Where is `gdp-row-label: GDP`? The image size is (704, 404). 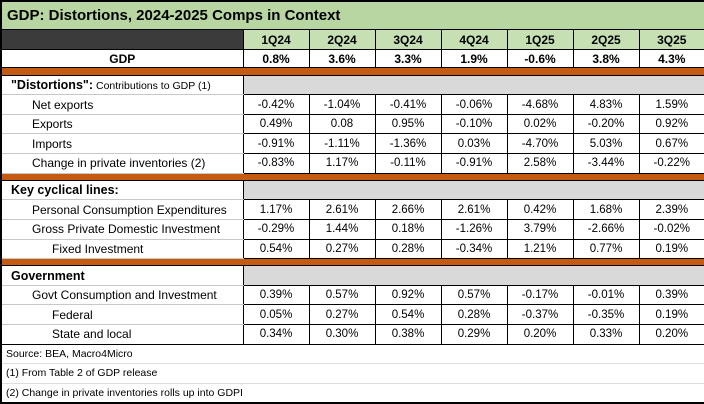
gdp-row-label: GDP is located at coordinates (122, 58).